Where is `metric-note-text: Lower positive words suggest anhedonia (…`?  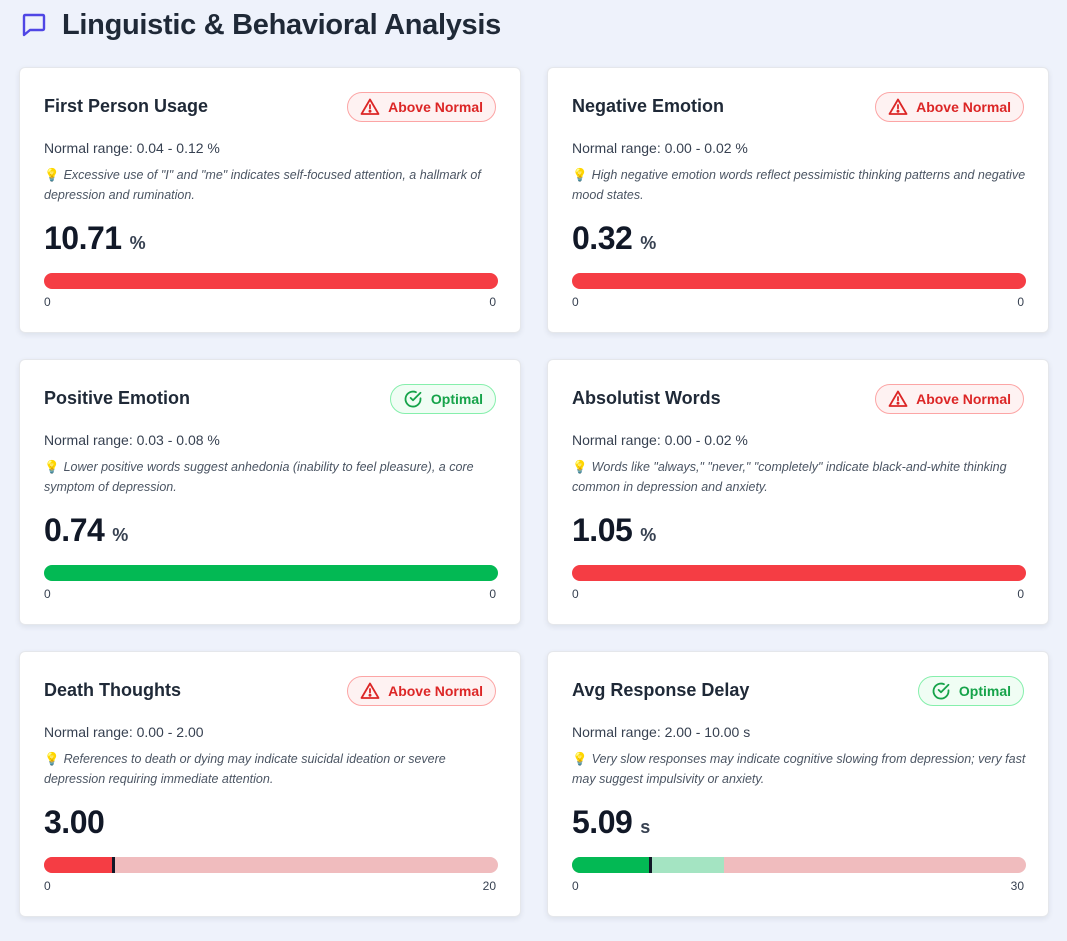 metric-note-text: Lower positive words suggest anhedonia (… is located at coordinates (259, 477).